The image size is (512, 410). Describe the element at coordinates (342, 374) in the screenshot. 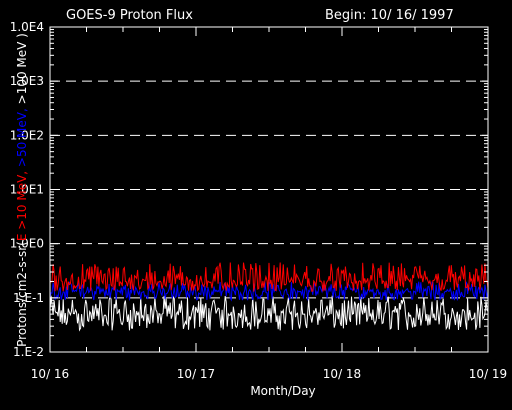

I see `x-tick-label: 10/ 18` at that location.